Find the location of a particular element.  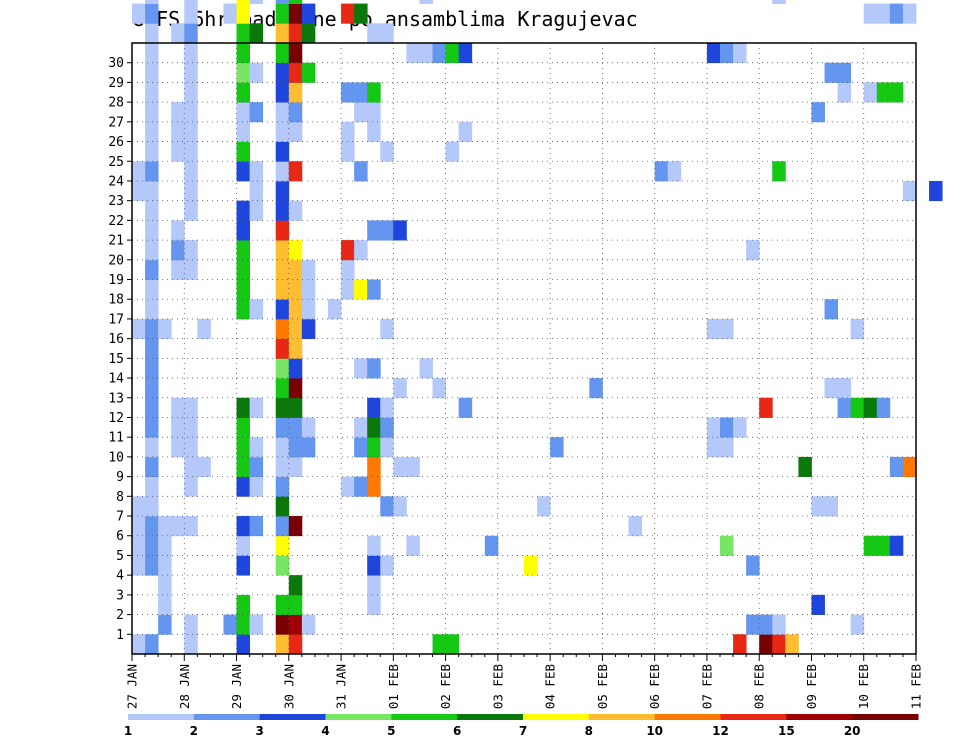

y-tick-label: 14 is located at coordinates (116, 379).